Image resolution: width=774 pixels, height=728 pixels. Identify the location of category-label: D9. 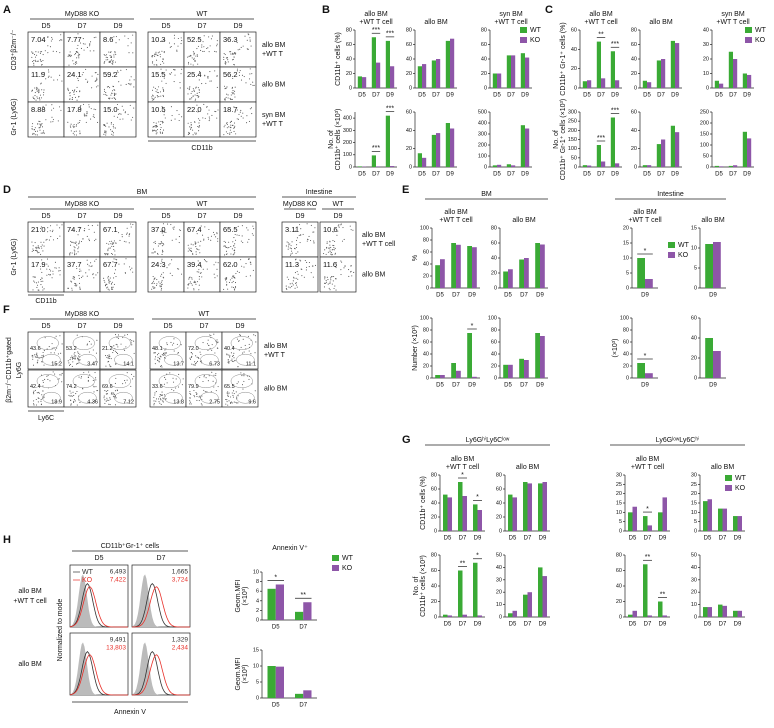
(645, 296).